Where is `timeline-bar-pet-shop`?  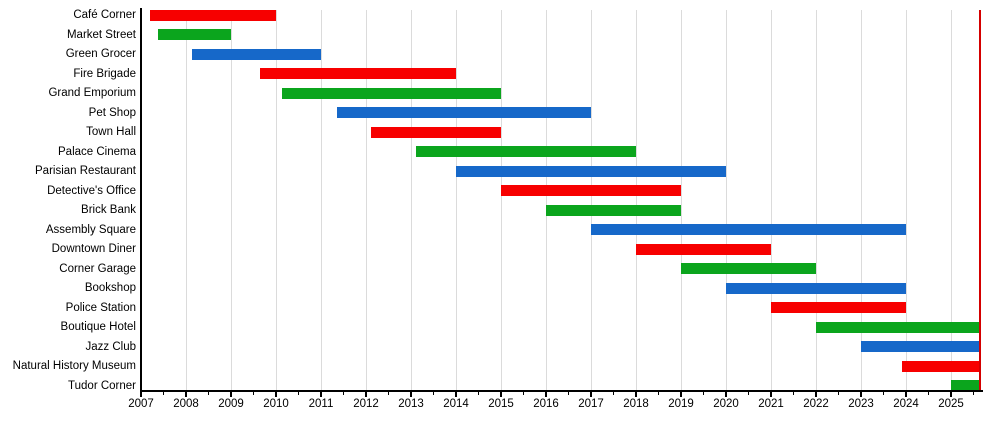 timeline-bar-pet-shop is located at coordinates (464, 112).